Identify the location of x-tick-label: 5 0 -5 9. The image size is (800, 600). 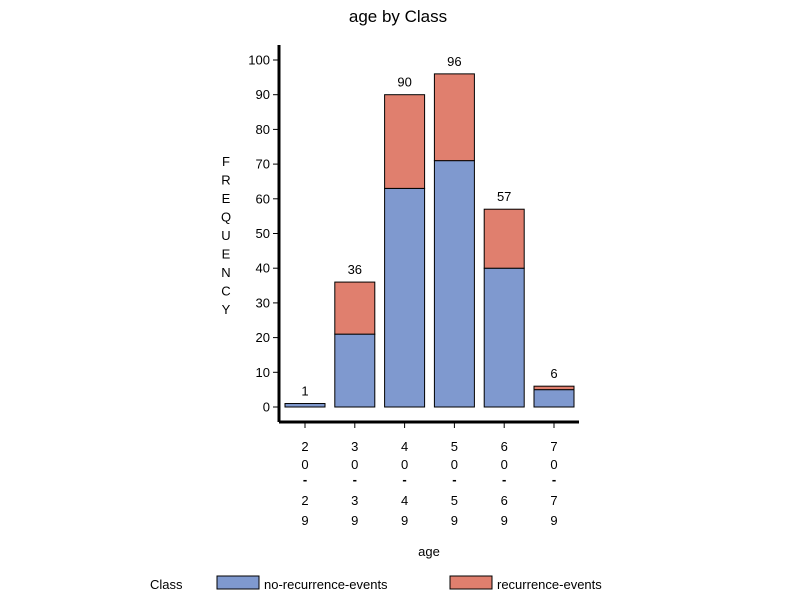
(454, 483).